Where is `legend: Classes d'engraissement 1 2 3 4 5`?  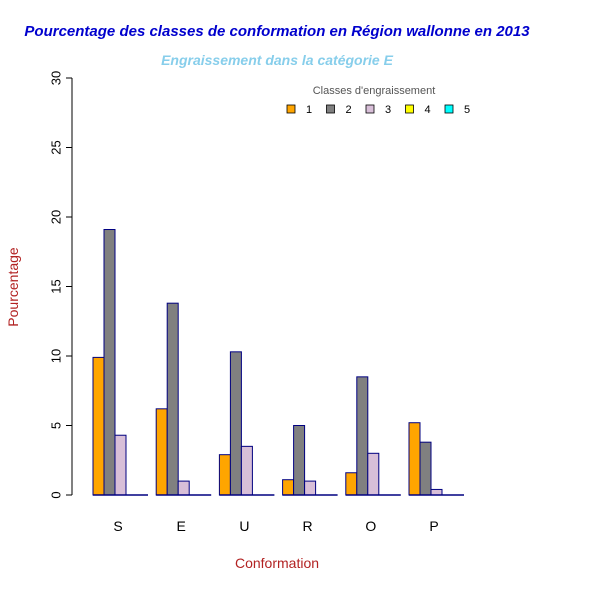 legend: Classes d'engraissement 1 2 3 4 5 is located at coordinates (378, 100).